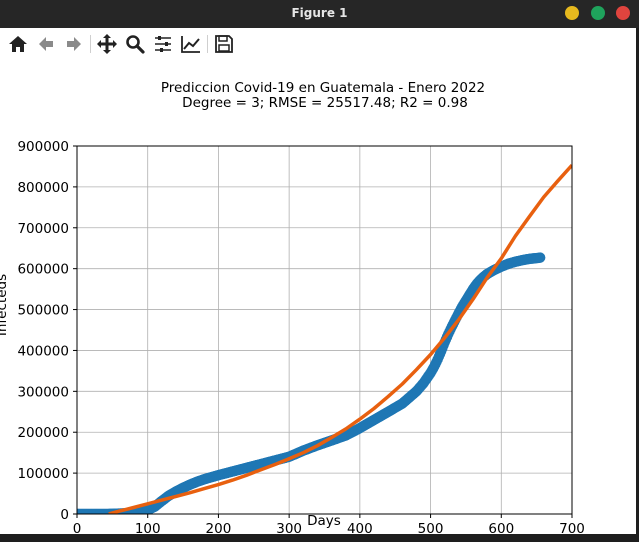 This screenshot has width=639, height=542. What do you see at coordinates (43, 392) in the screenshot?
I see `y-tick-label: 300000` at bounding box center [43, 392].